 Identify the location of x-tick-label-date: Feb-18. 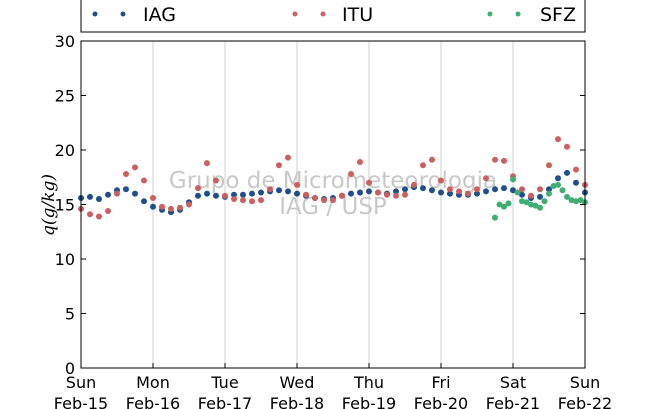
(297, 401).